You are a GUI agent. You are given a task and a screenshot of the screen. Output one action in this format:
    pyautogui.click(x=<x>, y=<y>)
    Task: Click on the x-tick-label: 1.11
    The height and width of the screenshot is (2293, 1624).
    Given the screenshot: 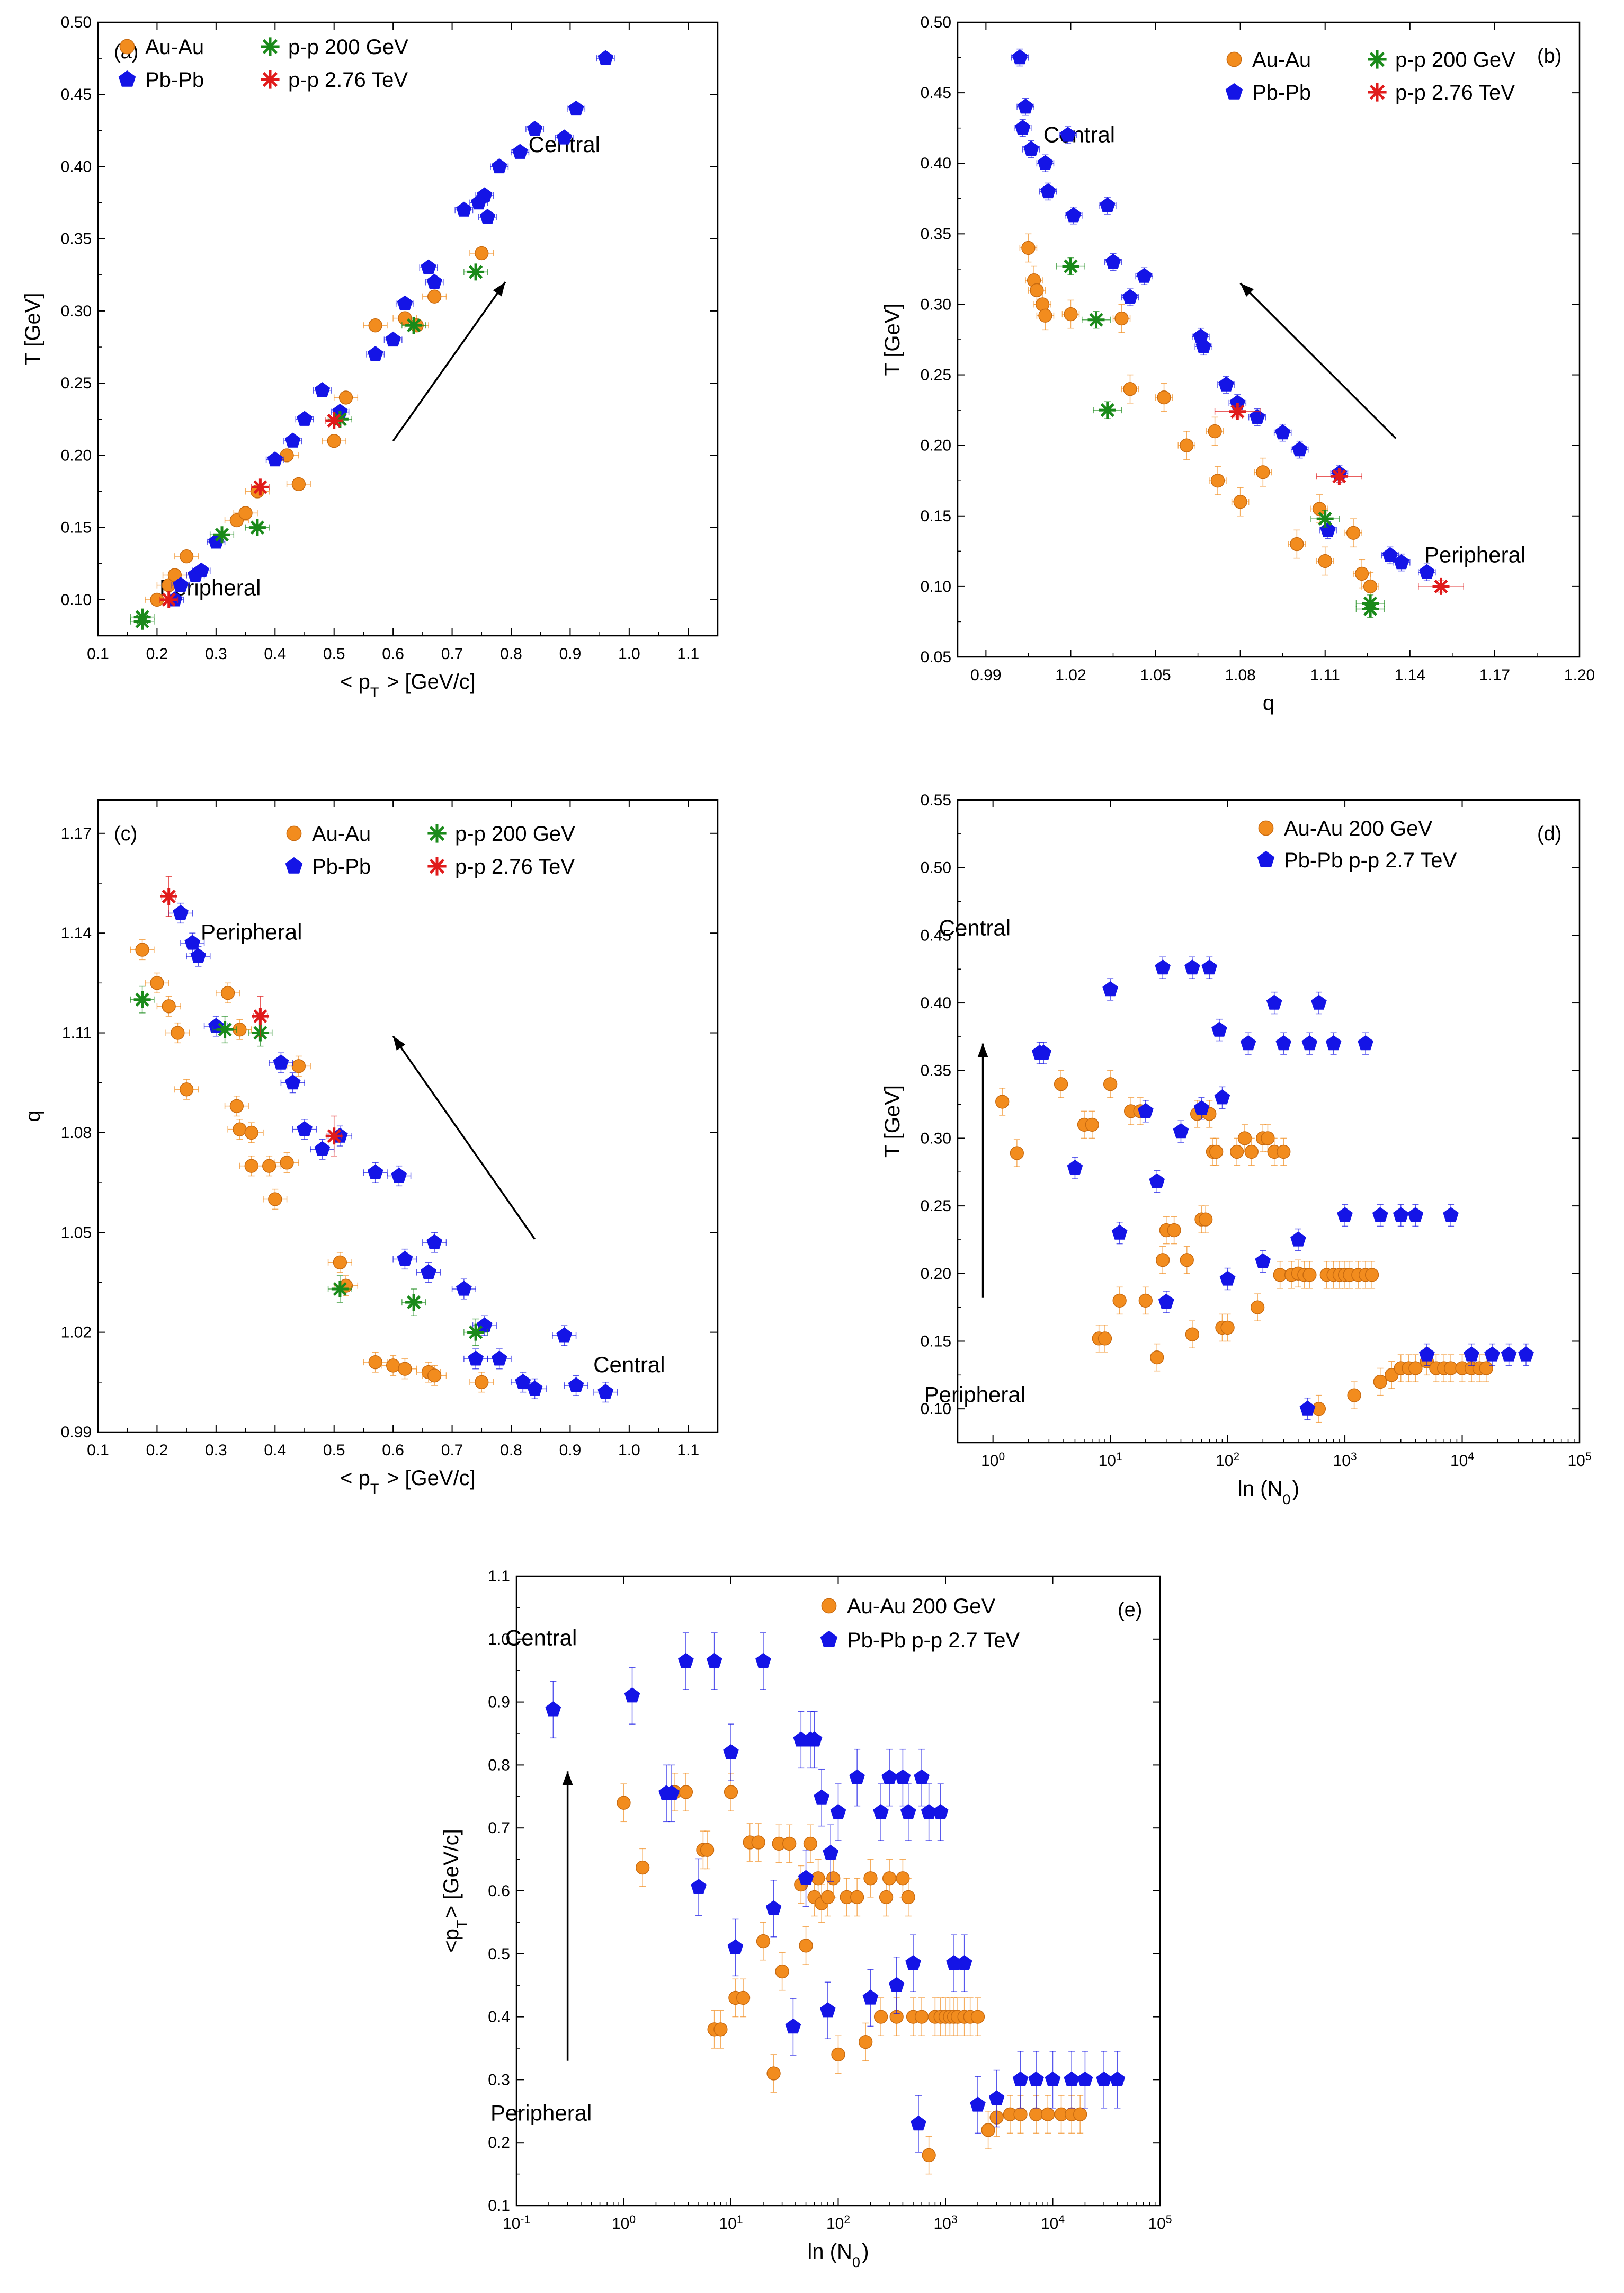 What is the action you would take?
    pyautogui.click(x=1325, y=675)
    